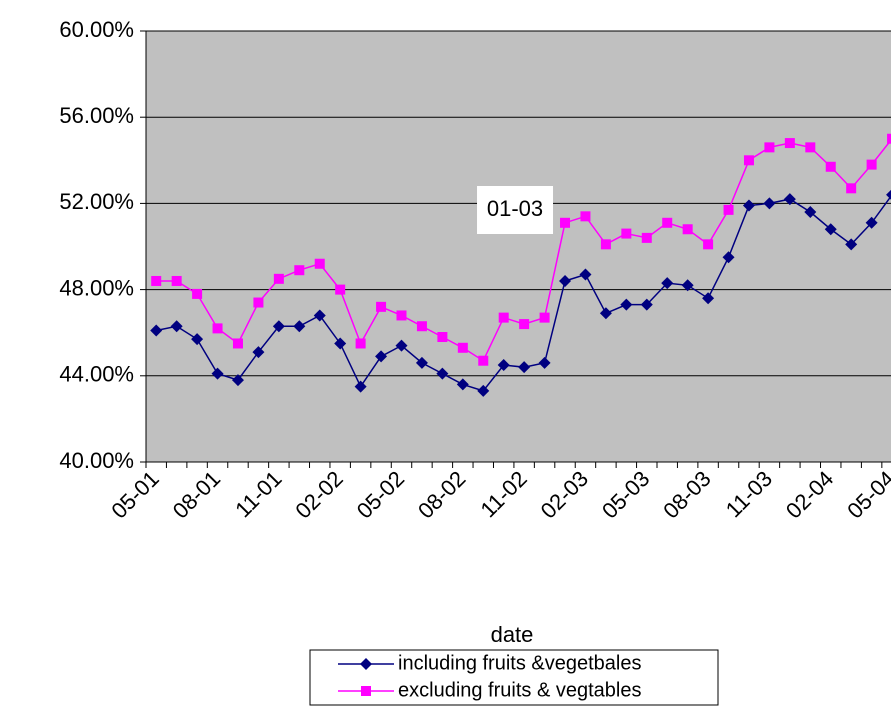 The width and height of the screenshot is (891, 708). Describe the element at coordinates (519, 690) in the screenshot. I see `legend-label: excluding fruits & vegtables` at that location.